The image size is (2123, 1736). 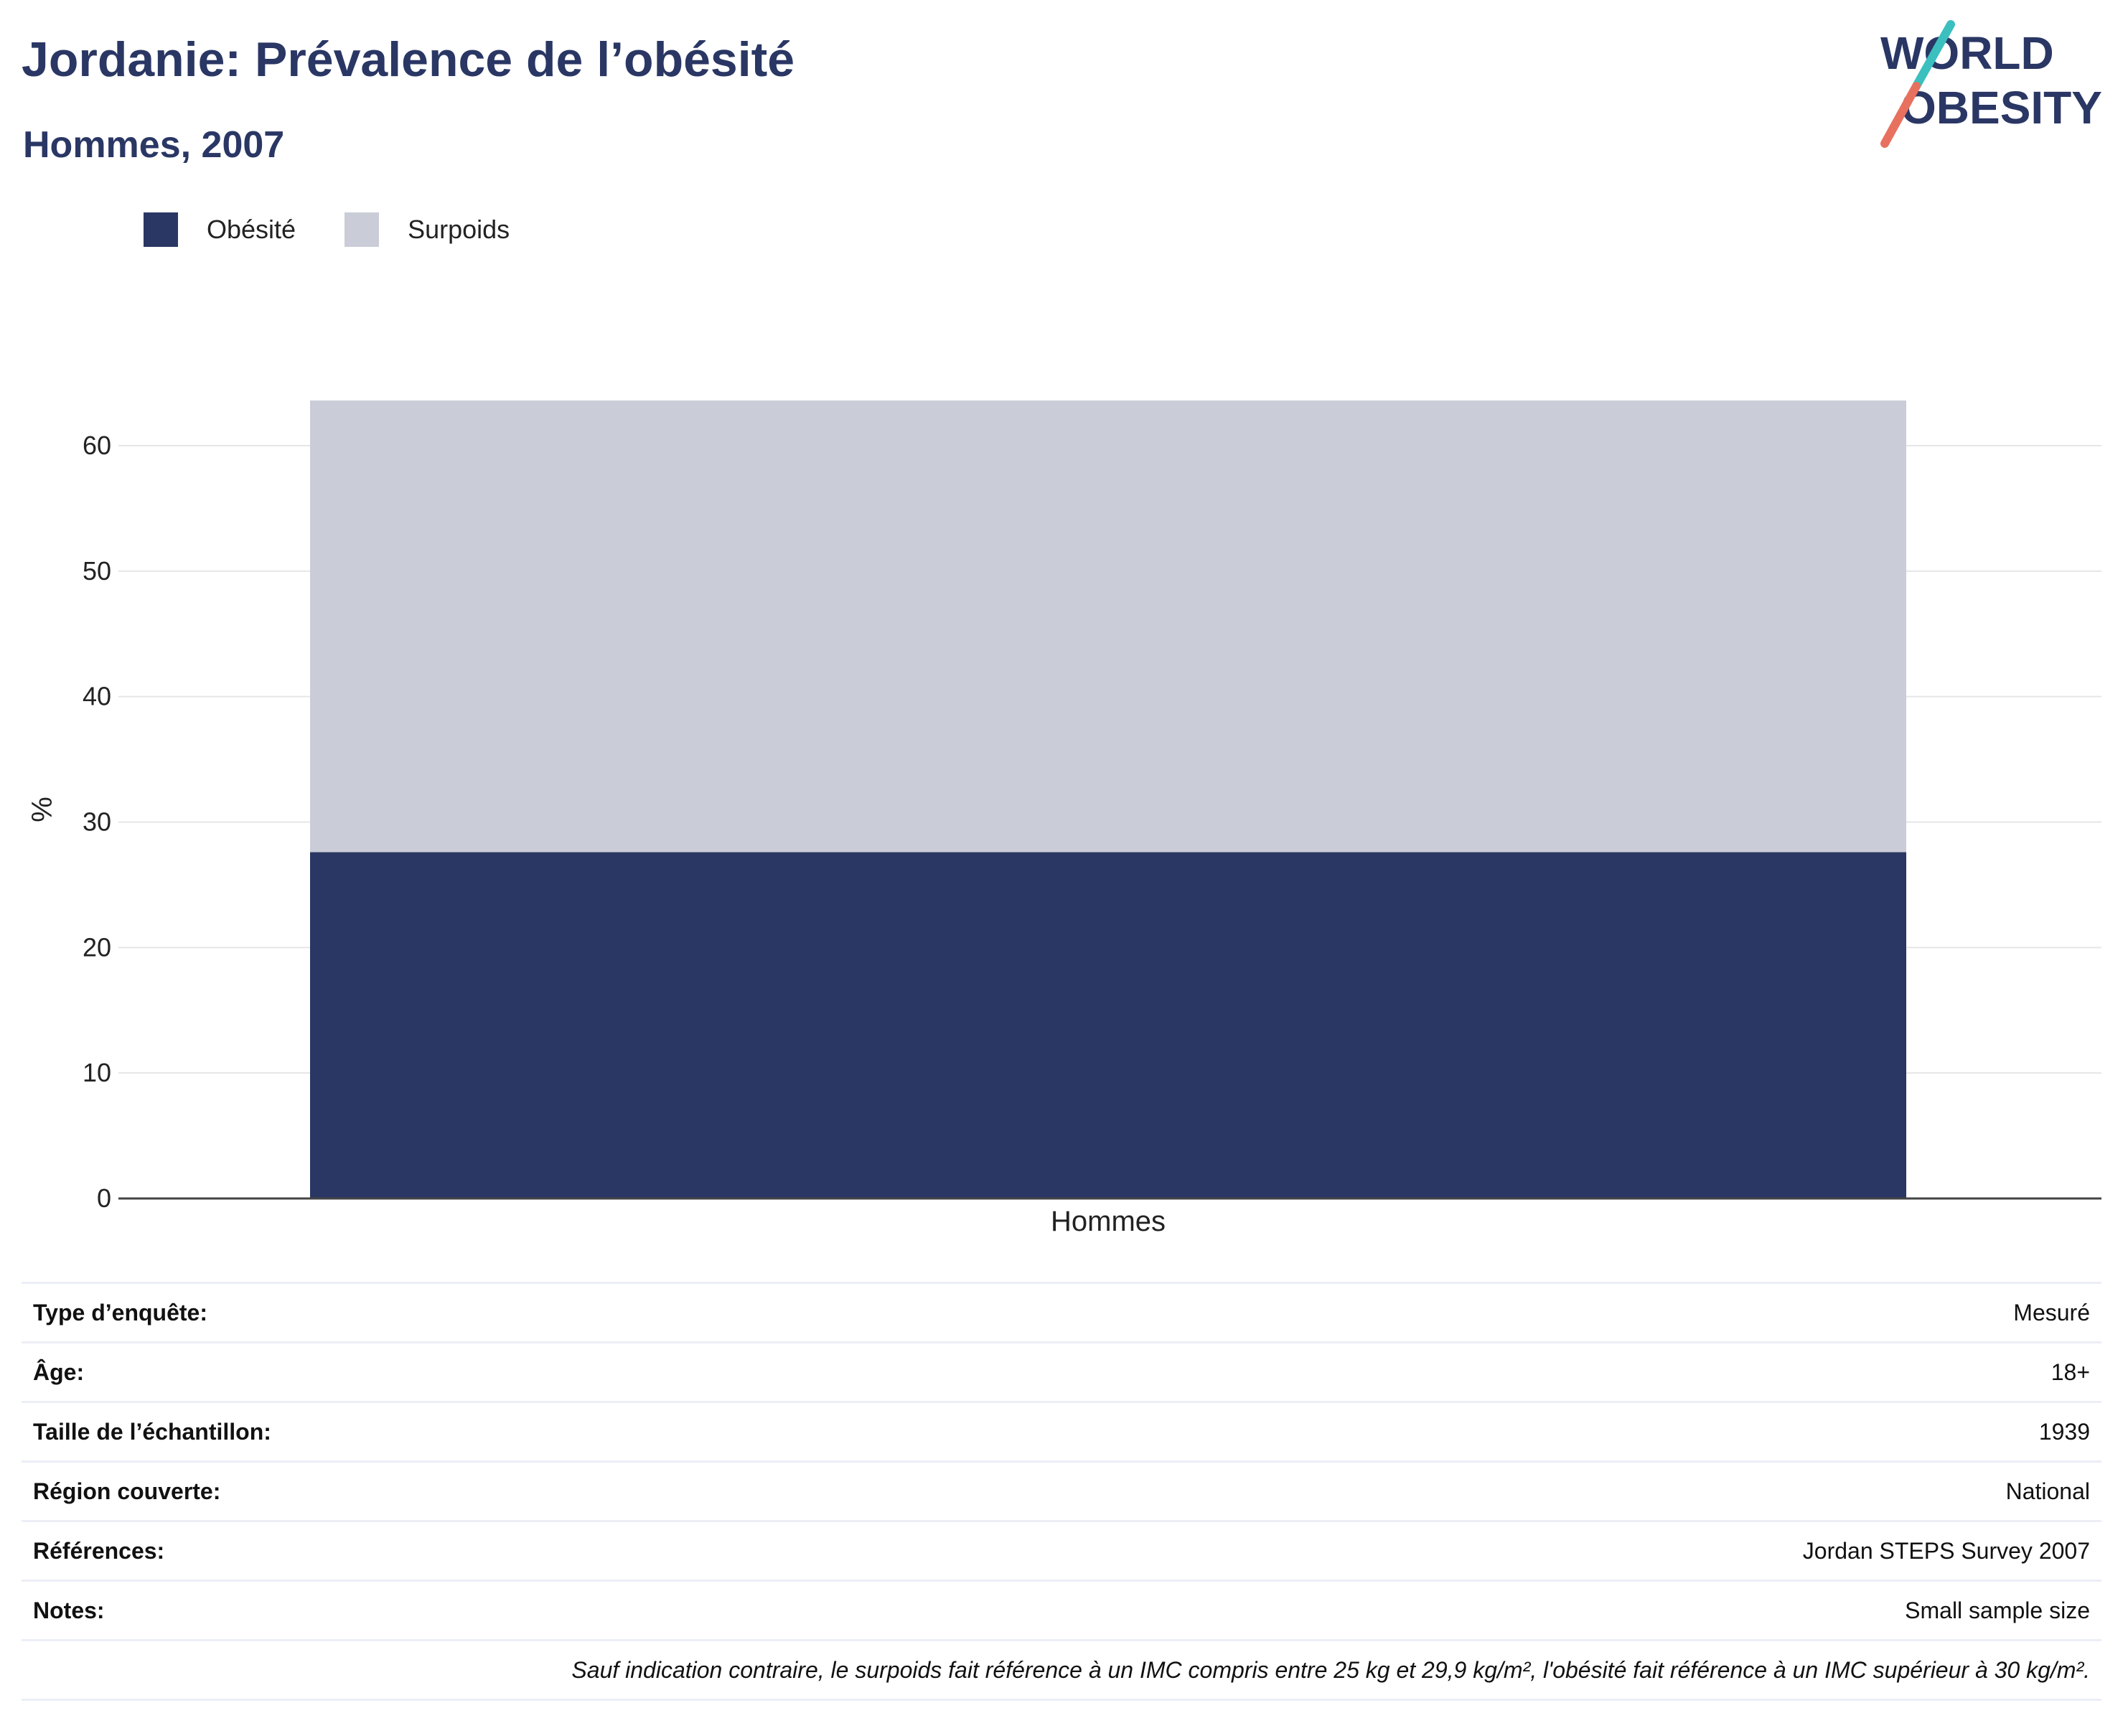 What do you see at coordinates (2047, 1491) in the screenshot?
I see `info-value: National` at bounding box center [2047, 1491].